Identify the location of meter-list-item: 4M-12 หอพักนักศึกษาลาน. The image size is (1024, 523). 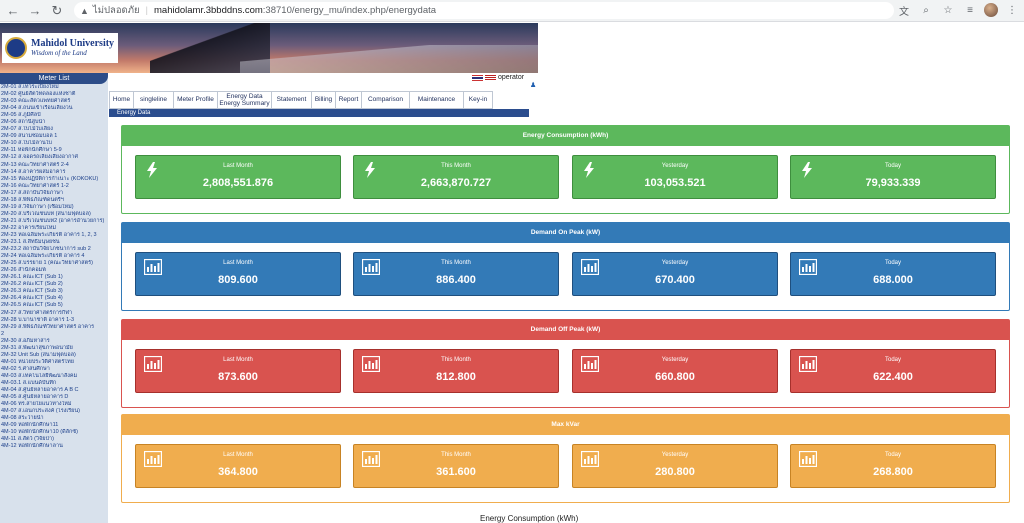
(32, 446).